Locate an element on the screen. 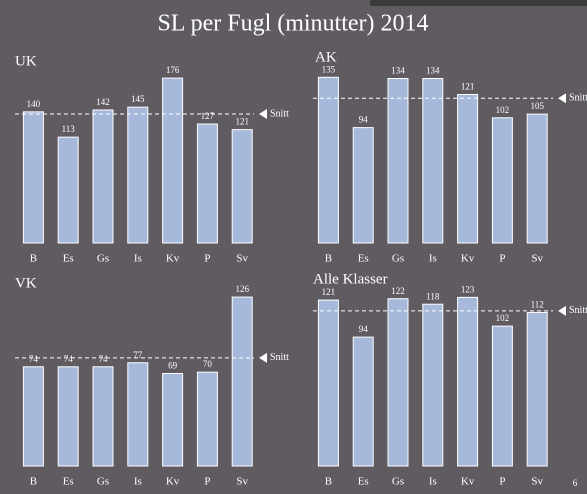 The image size is (587, 494). value-label: 142 is located at coordinates (103, 102).